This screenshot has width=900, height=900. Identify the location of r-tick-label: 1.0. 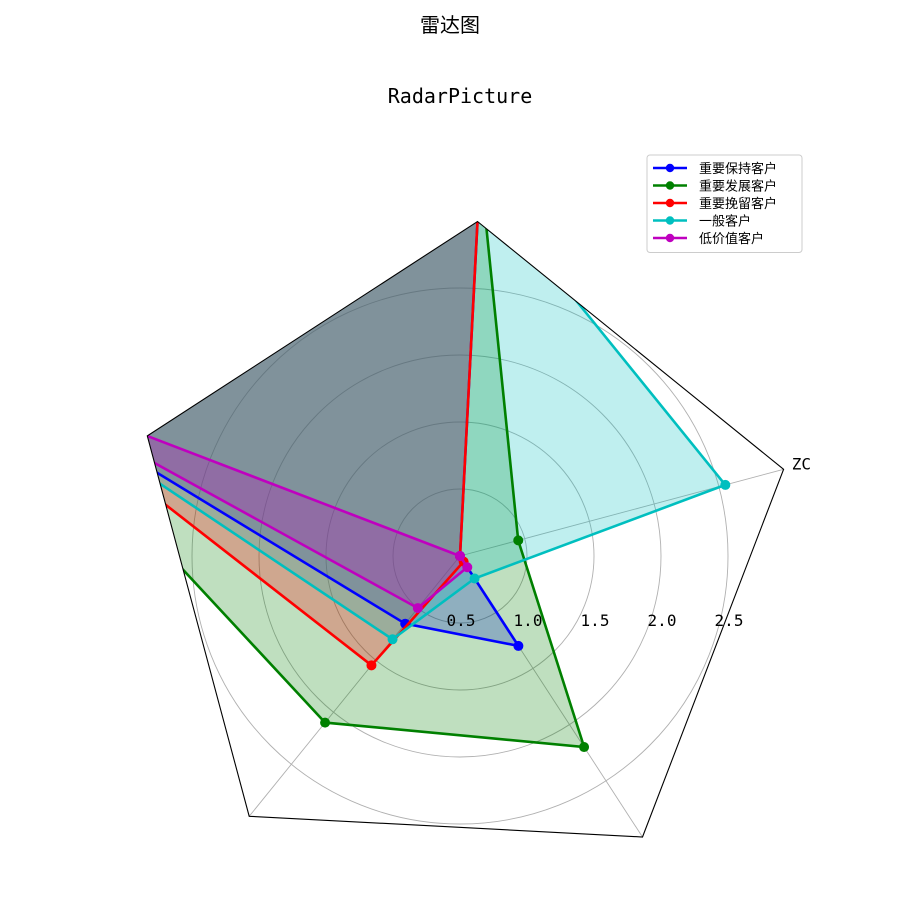
(528, 620).